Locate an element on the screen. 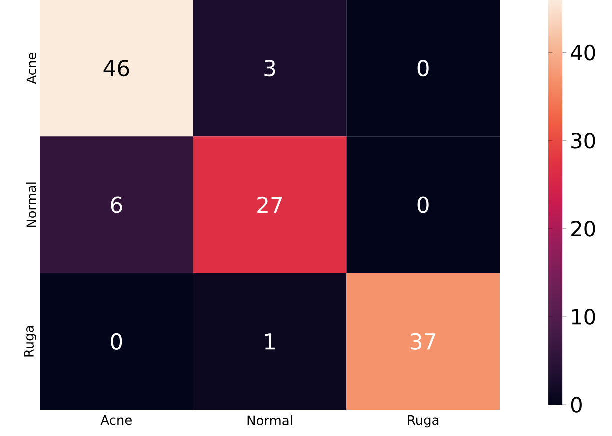  data-label: 3 is located at coordinates (270, 68).